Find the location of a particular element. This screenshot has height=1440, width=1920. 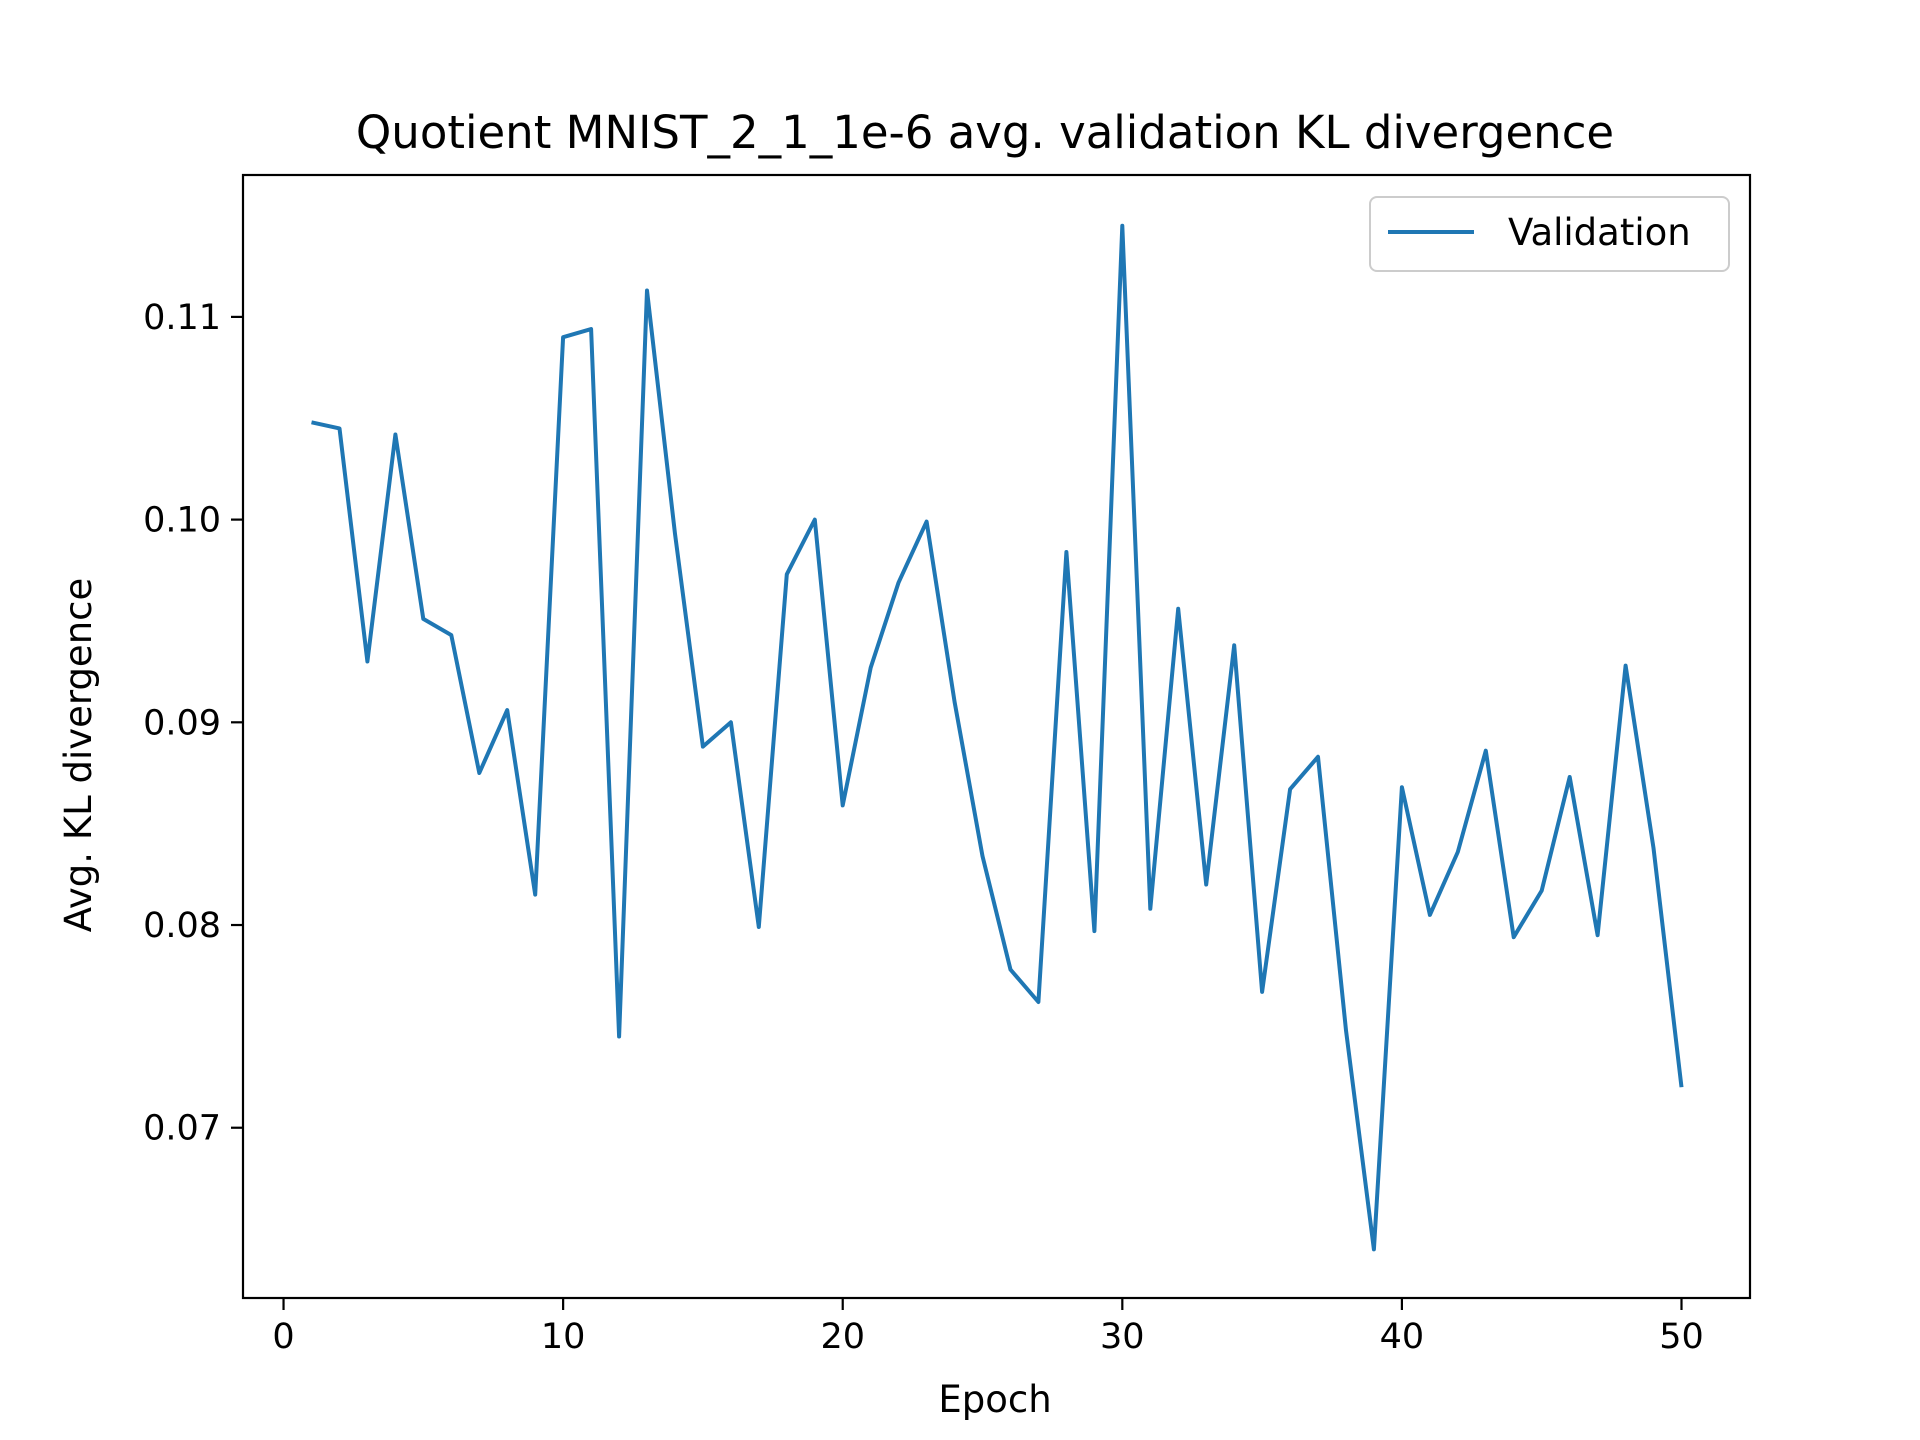

legend-box is located at coordinates (1549, 234).